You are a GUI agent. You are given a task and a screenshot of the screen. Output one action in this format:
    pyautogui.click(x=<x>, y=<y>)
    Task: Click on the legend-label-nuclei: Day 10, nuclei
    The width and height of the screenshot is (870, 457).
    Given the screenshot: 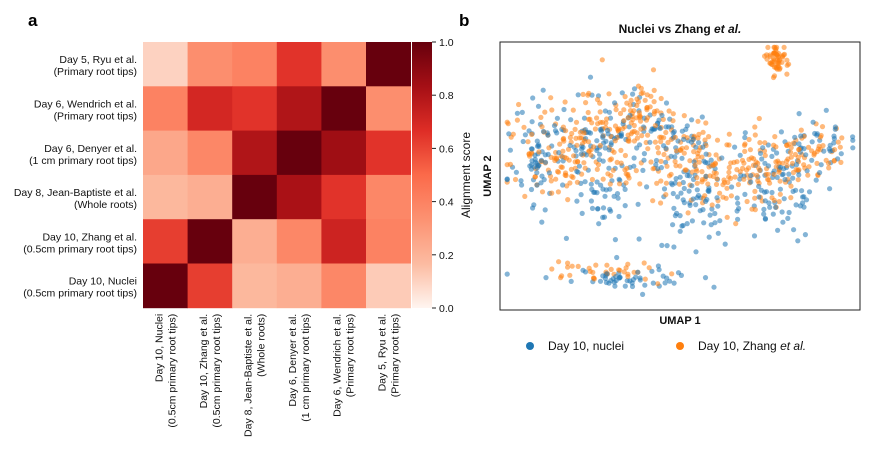 What is the action you would take?
    pyautogui.click(x=586, y=346)
    